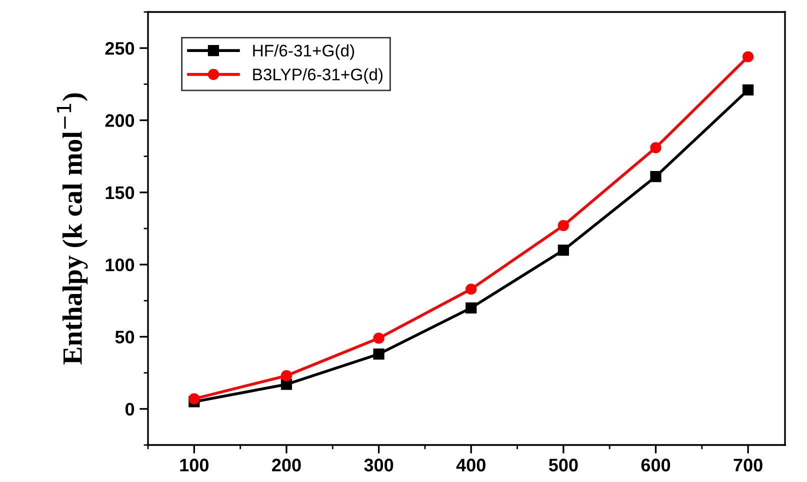 This screenshot has height=482, width=807. What do you see at coordinates (124, 337) in the screenshot?
I see `y-tick-label: 50` at bounding box center [124, 337].